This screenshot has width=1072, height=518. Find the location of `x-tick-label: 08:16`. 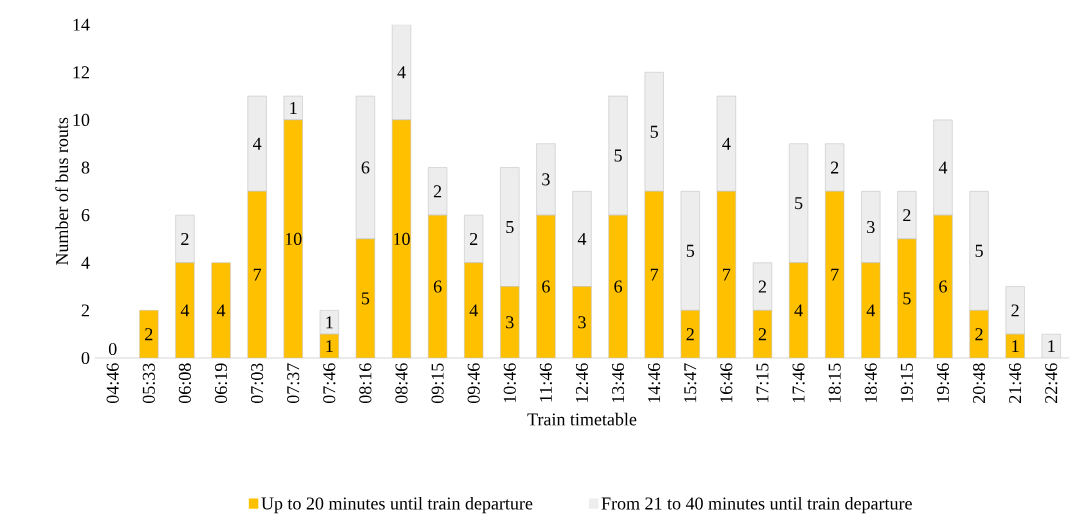

x-tick-label: 08:16 is located at coordinates (365, 383).